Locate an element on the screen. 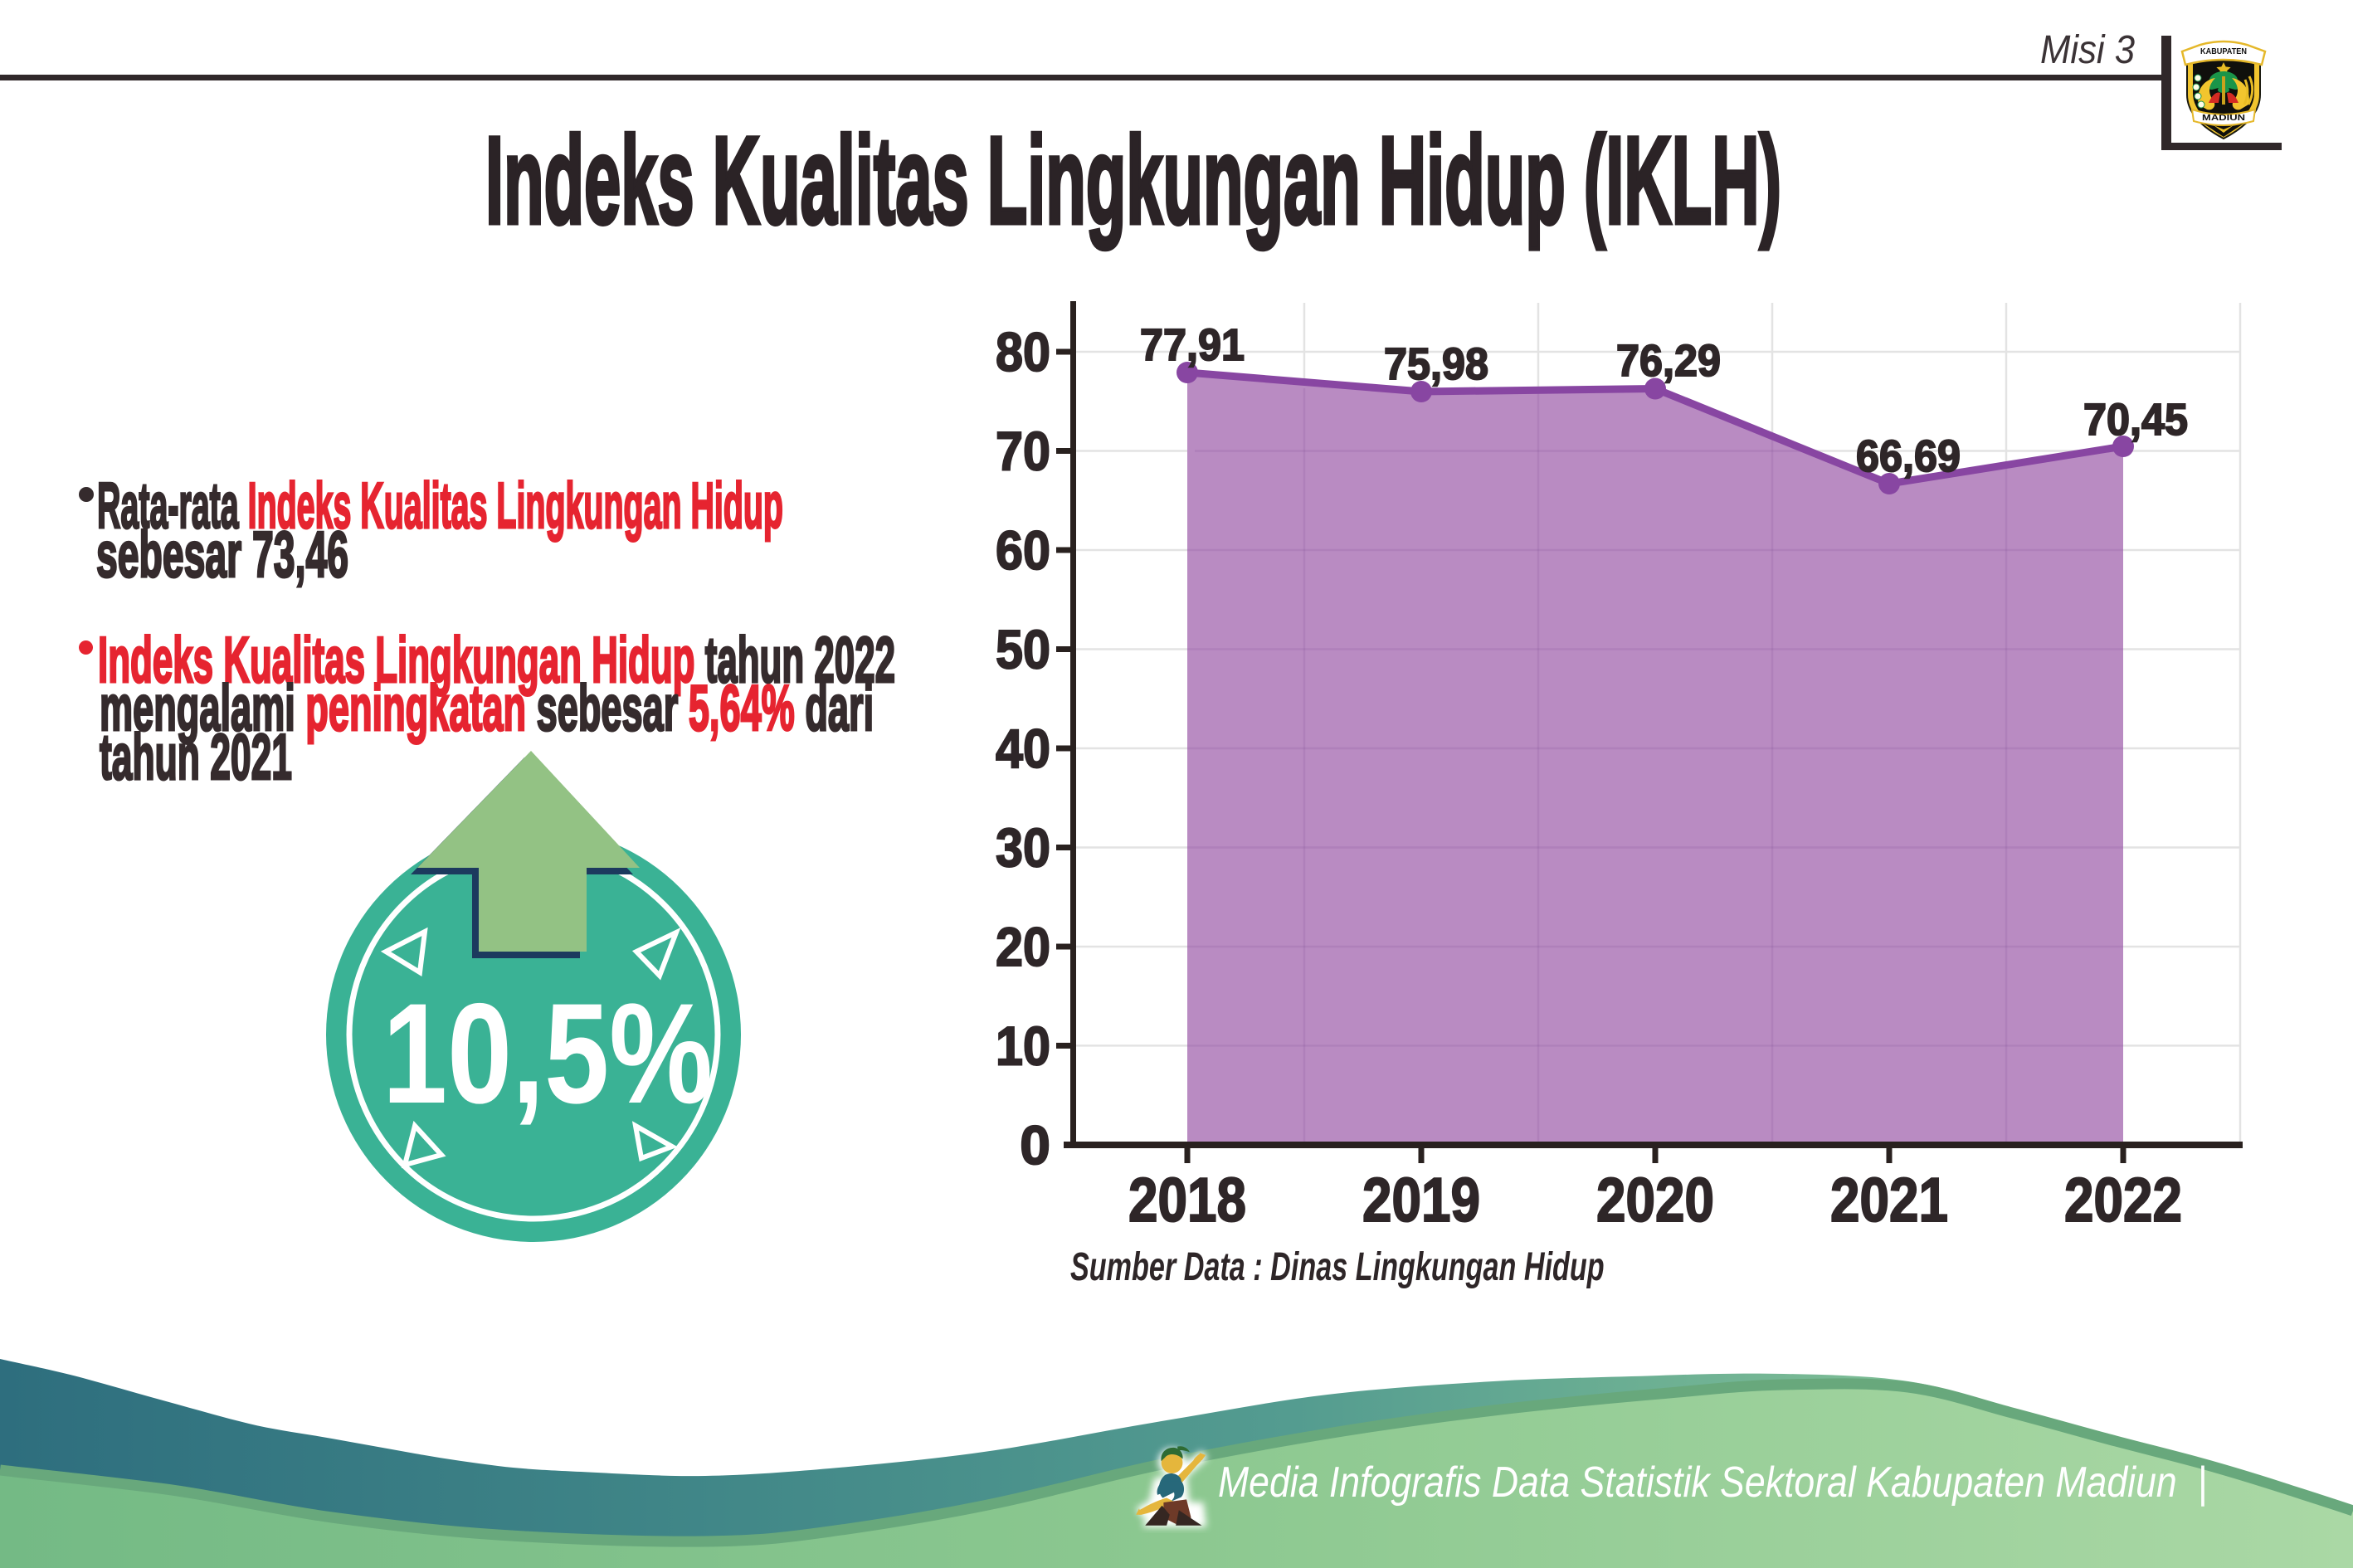 Image resolution: width=2353 pixels, height=1568 pixels. svg-text: 20 is located at coordinates (1023, 946).